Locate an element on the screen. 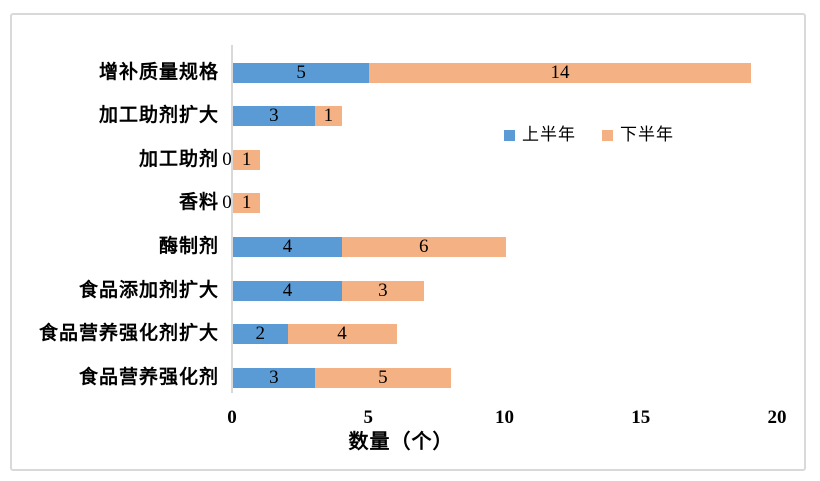  legend-label: 上半年 is located at coordinates (549, 134).